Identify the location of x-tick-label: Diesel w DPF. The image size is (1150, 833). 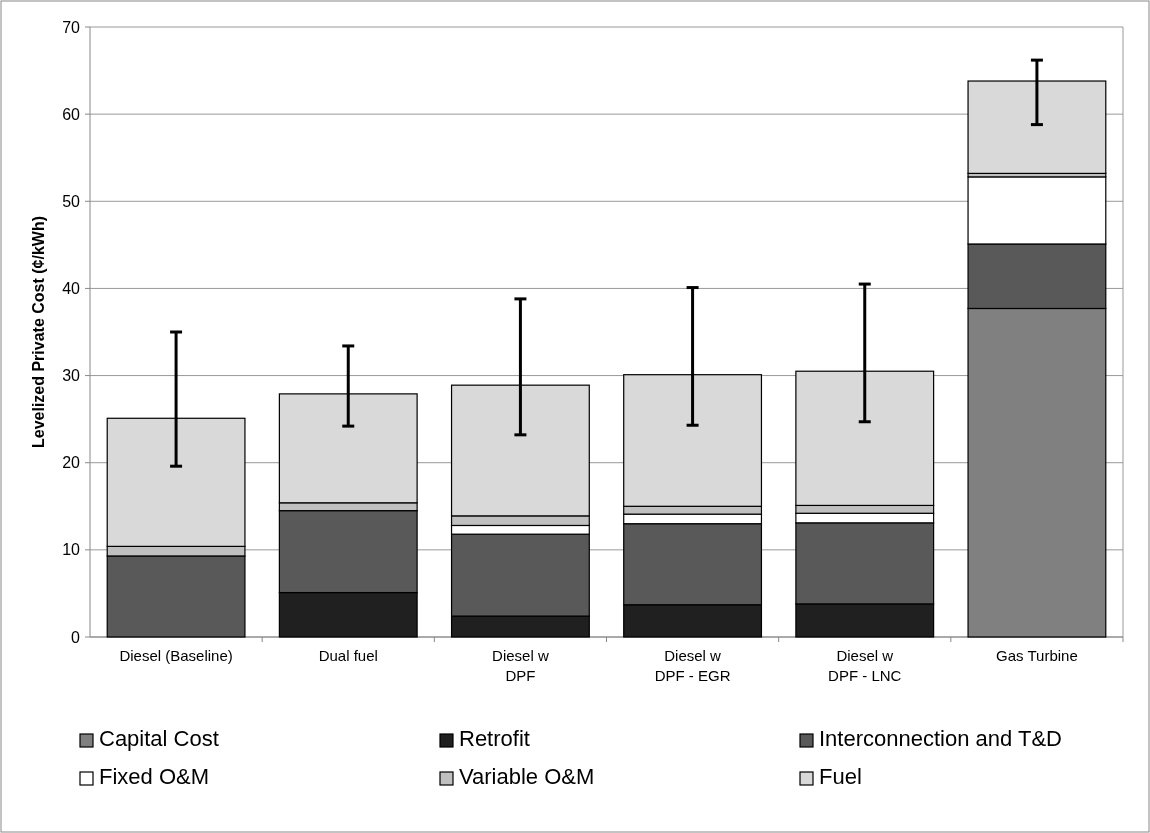
(520, 665).